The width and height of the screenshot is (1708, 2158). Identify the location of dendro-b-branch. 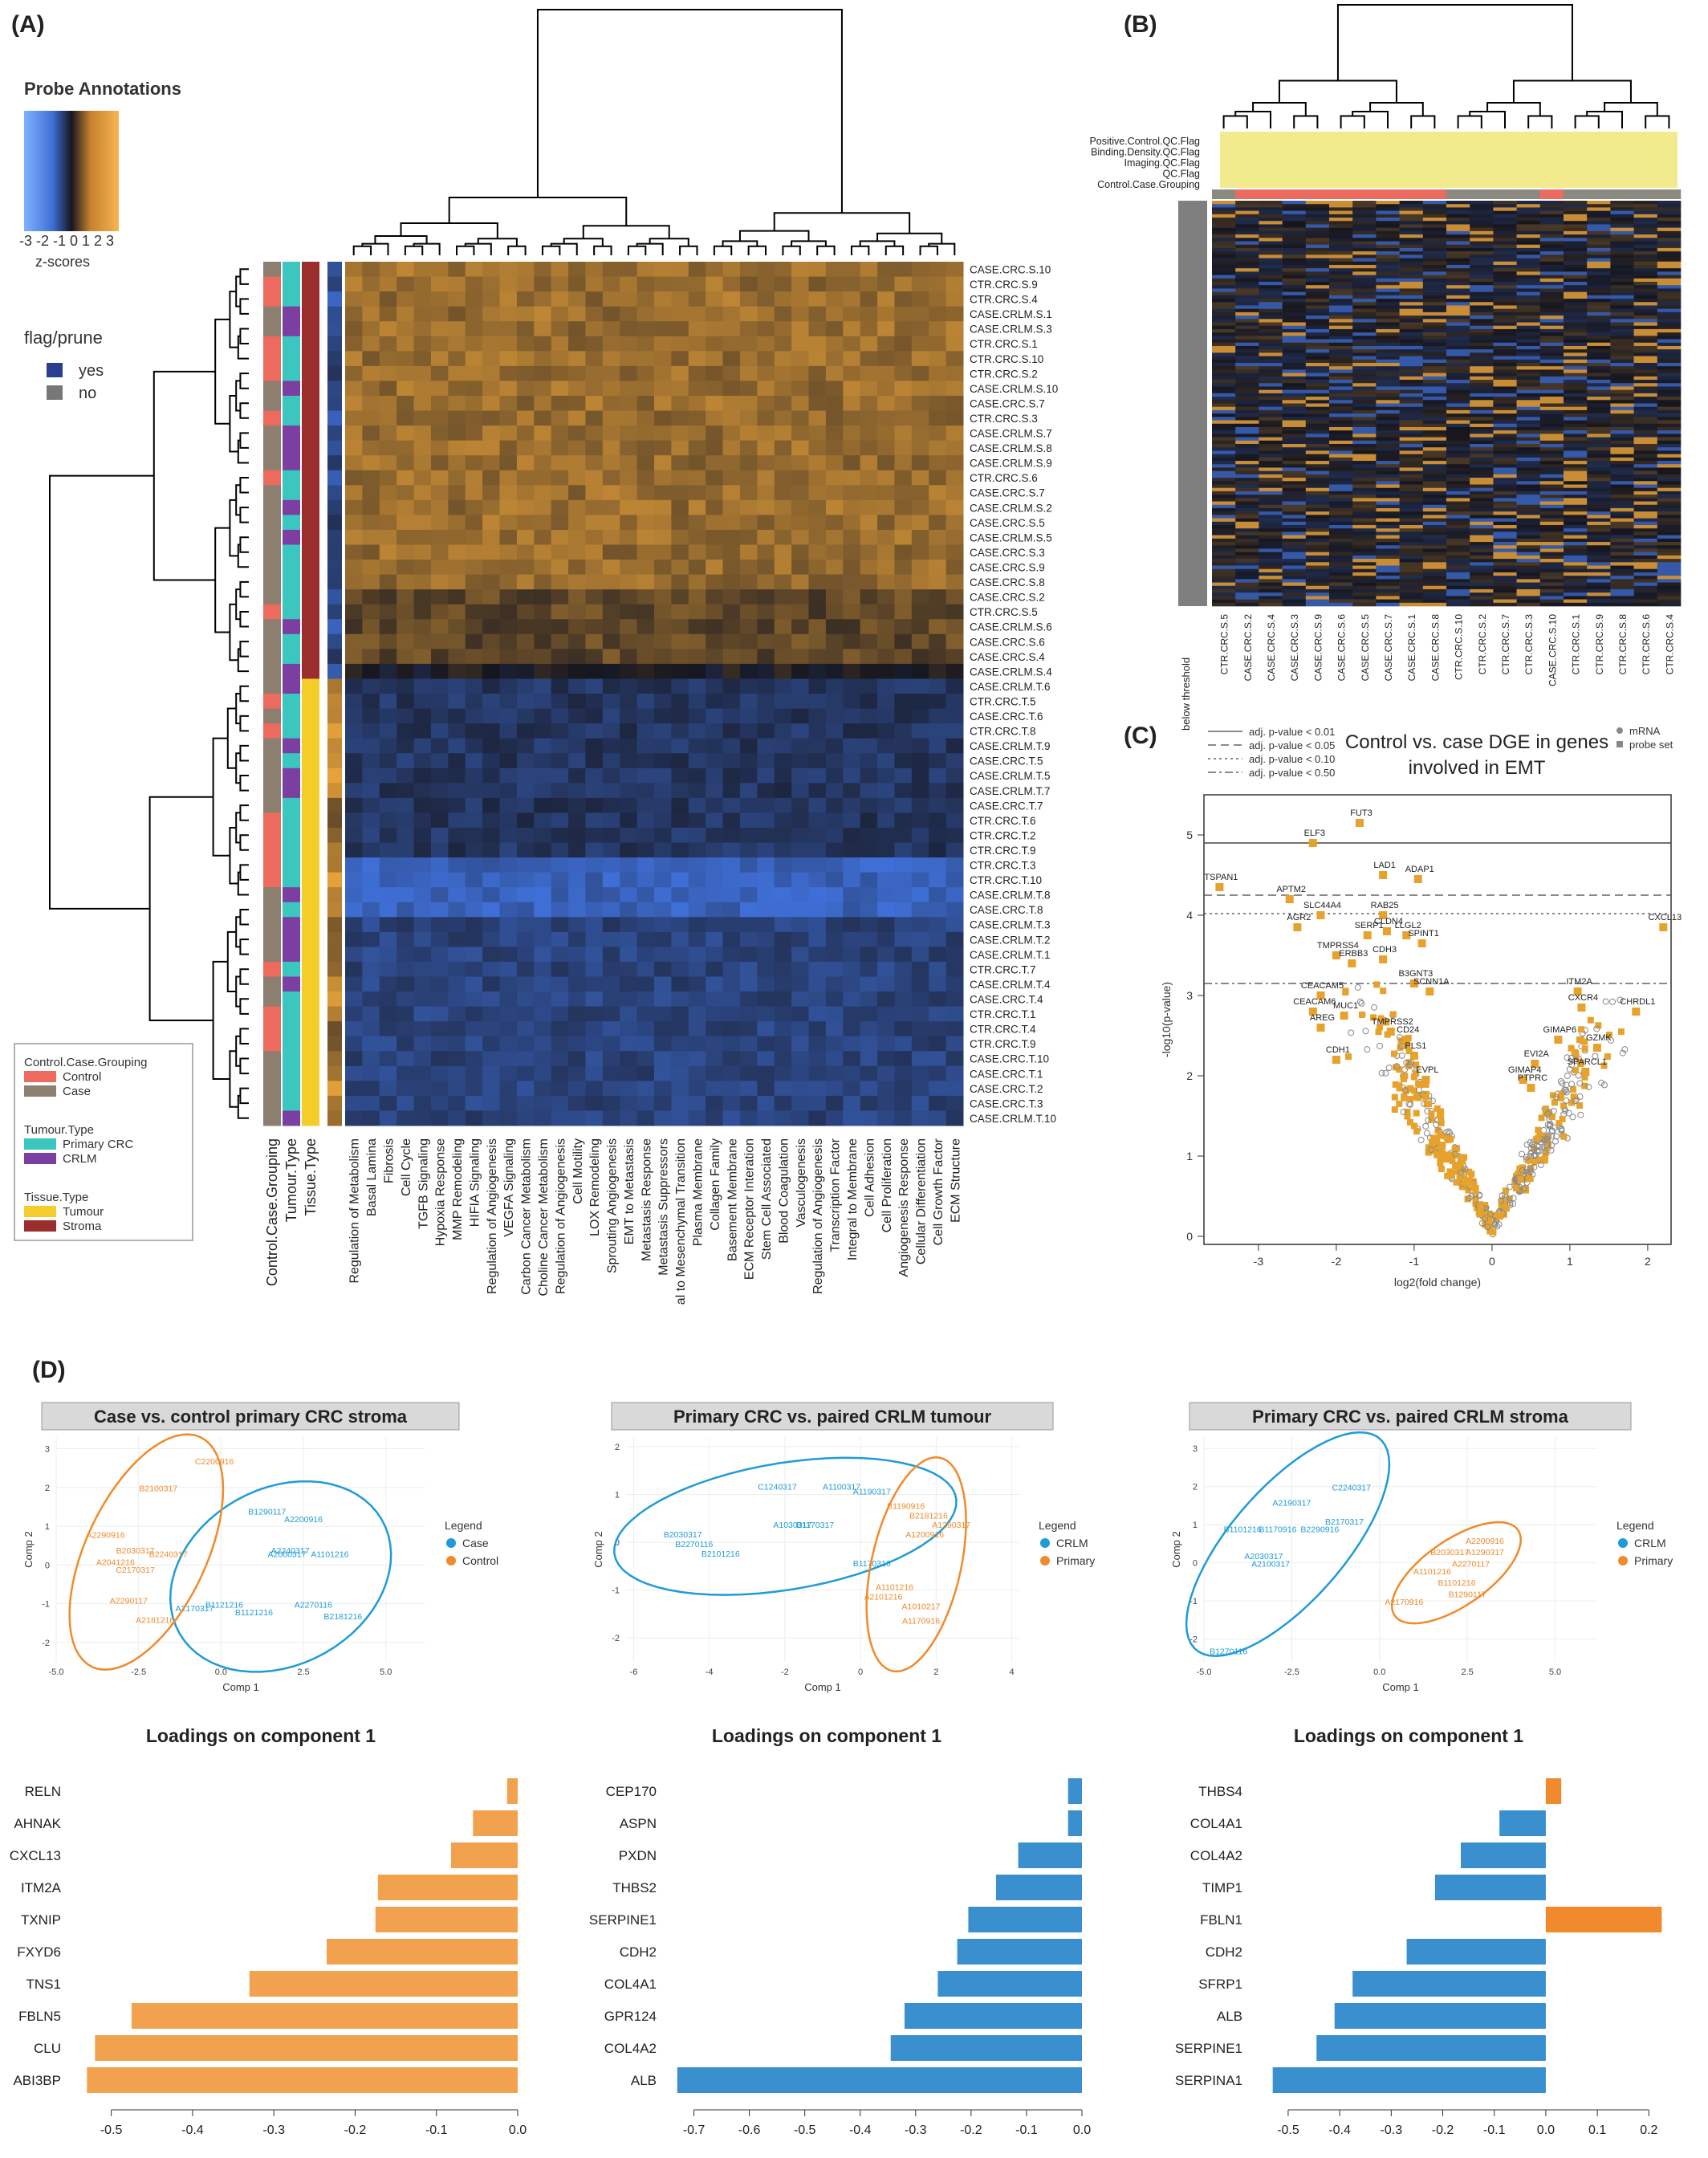
(1605, 119).